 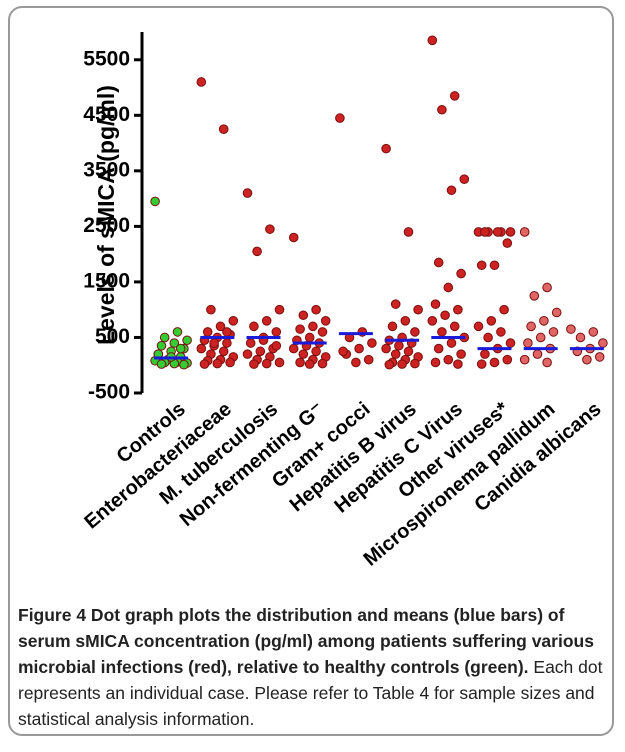 What do you see at coordinates (112, 336) in the screenshot?
I see `y-tick-label: 500` at bounding box center [112, 336].